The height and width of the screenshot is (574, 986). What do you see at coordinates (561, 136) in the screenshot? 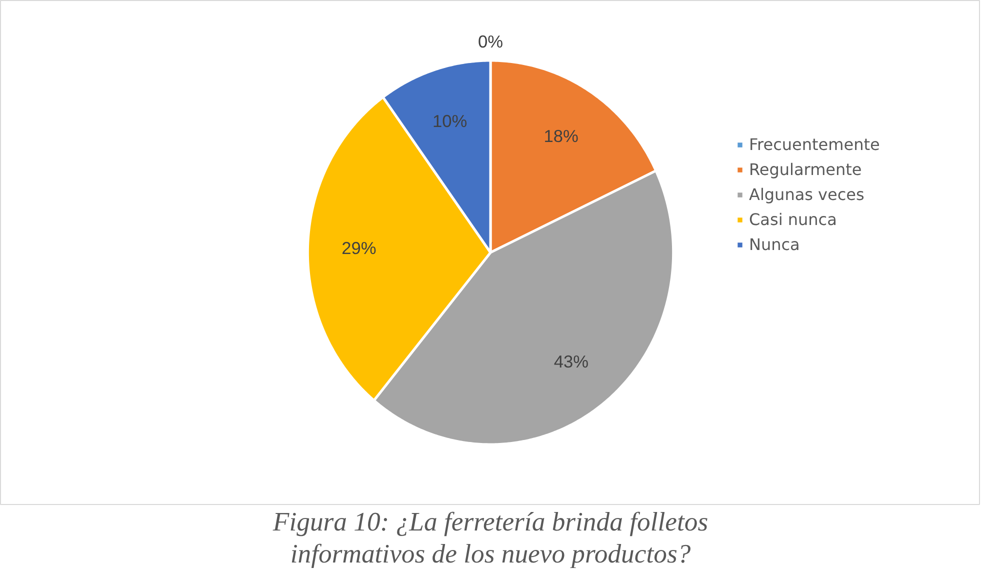
I see `data-label: 18%` at bounding box center [561, 136].